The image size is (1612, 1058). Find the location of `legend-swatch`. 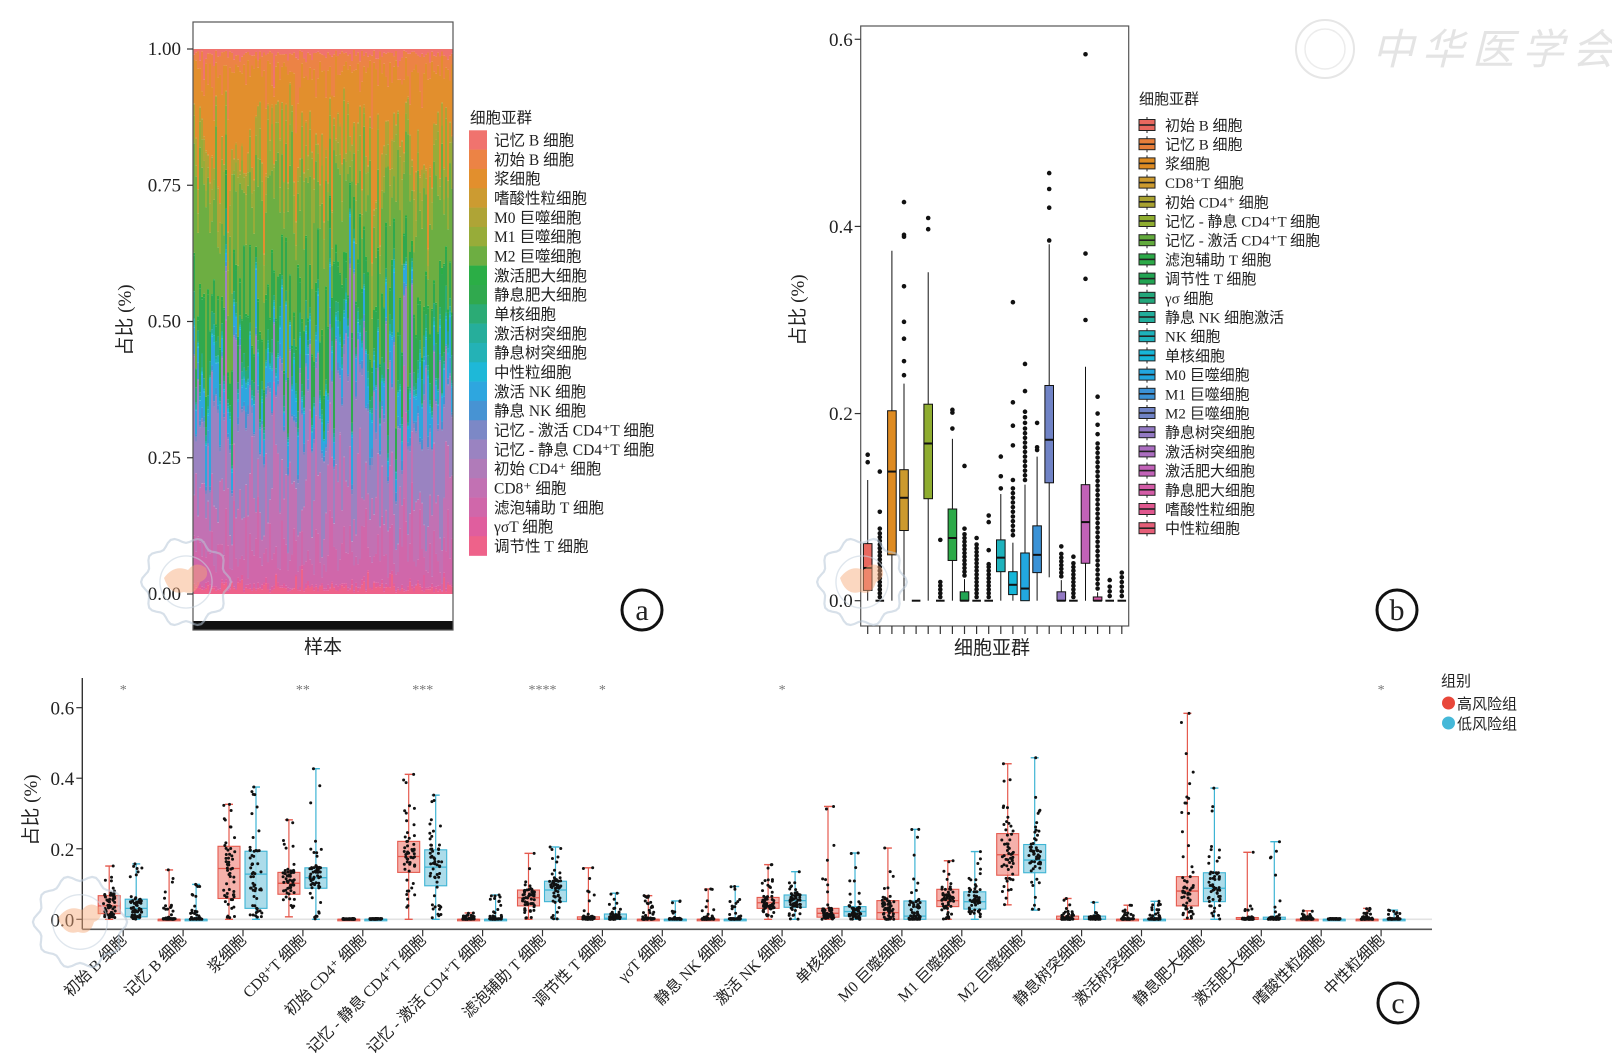

legend-swatch is located at coordinates (478, 275).